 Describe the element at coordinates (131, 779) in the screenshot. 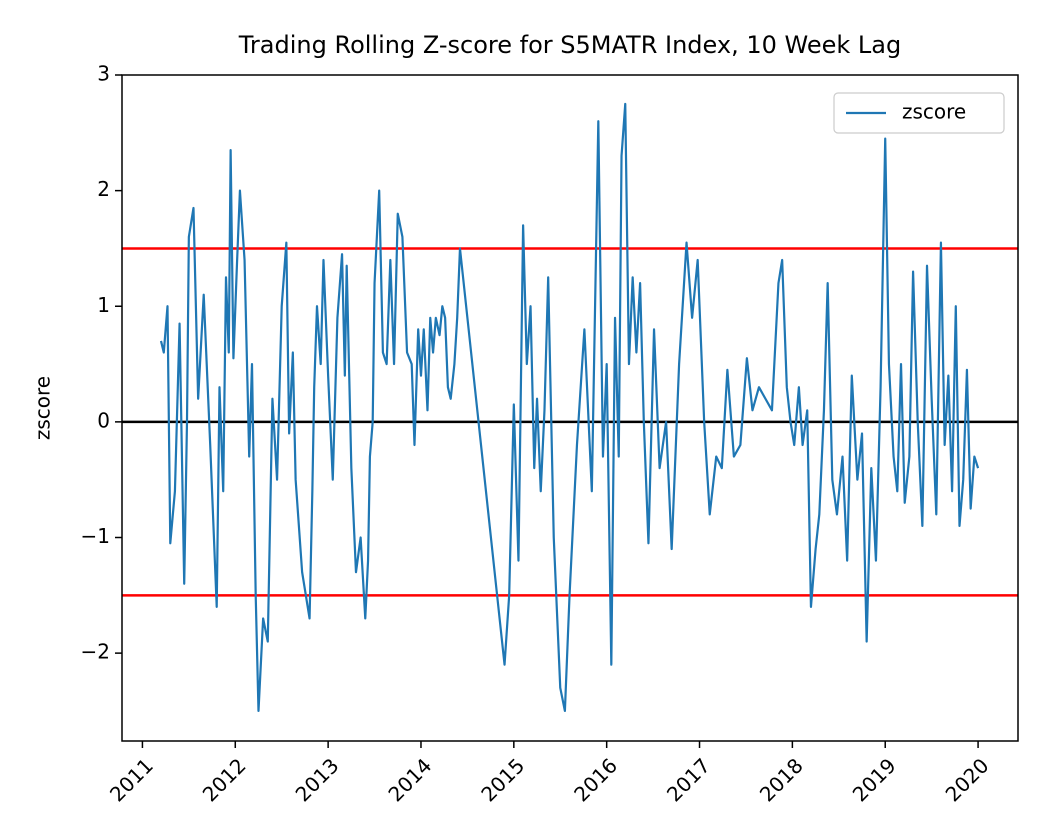

I see `x-tick-label: 2011` at that location.